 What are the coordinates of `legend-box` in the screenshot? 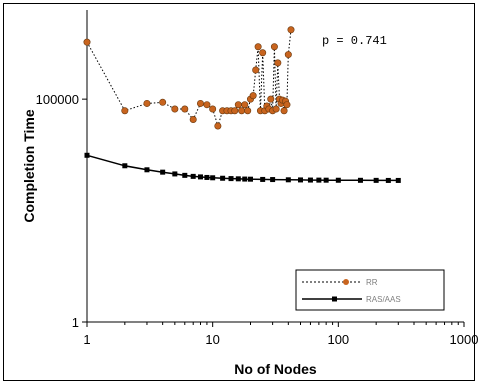 It's located at (370, 290).